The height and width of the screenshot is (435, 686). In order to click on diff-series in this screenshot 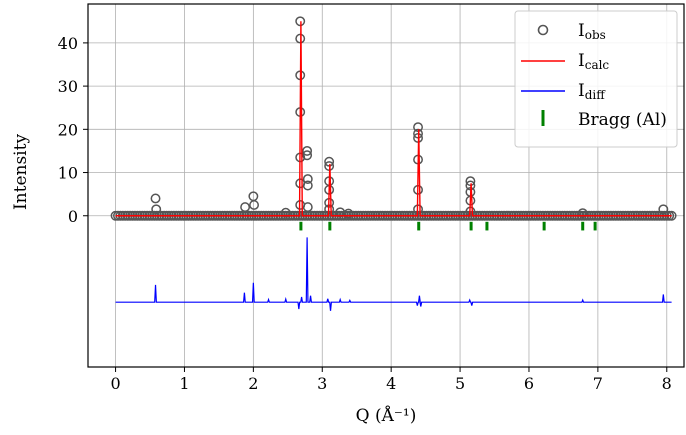, I will do `click(393, 274)`.